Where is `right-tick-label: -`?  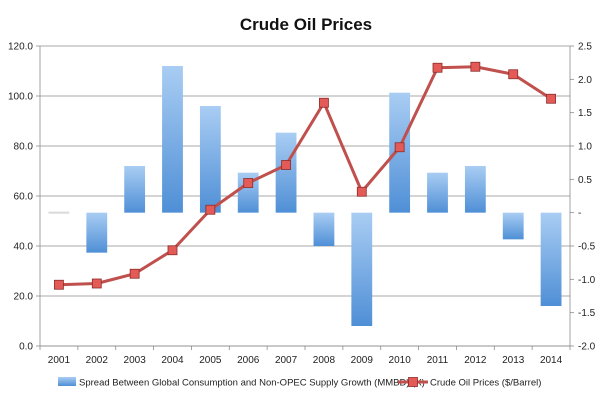
right-tick-label: - is located at coordinates (579, 213).